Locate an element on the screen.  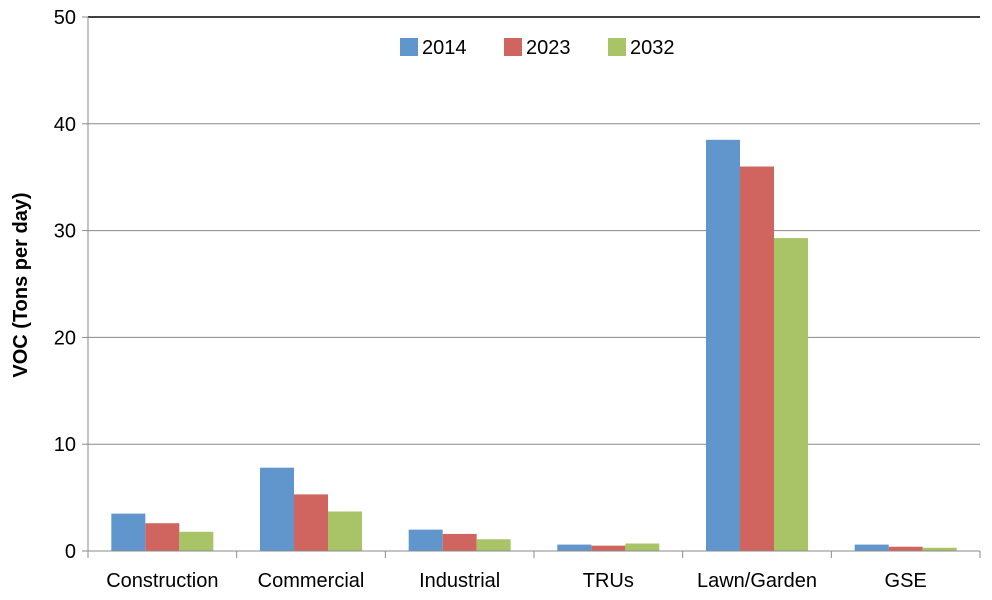
legend: 2014 2023 2032 is located at coordinates (537, 48).